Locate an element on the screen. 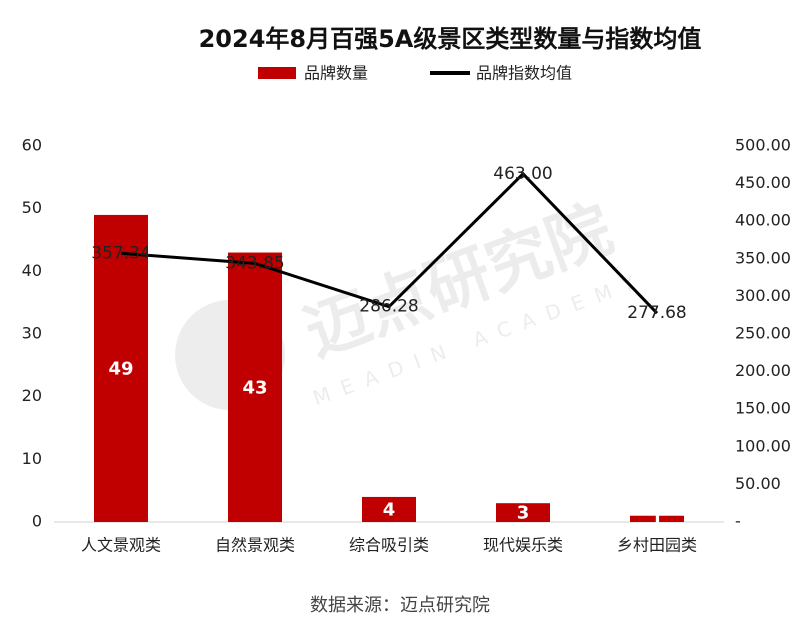 The width and height of the screenshot is (800, 625). legend-swatch is located at coordinates (277, 73).